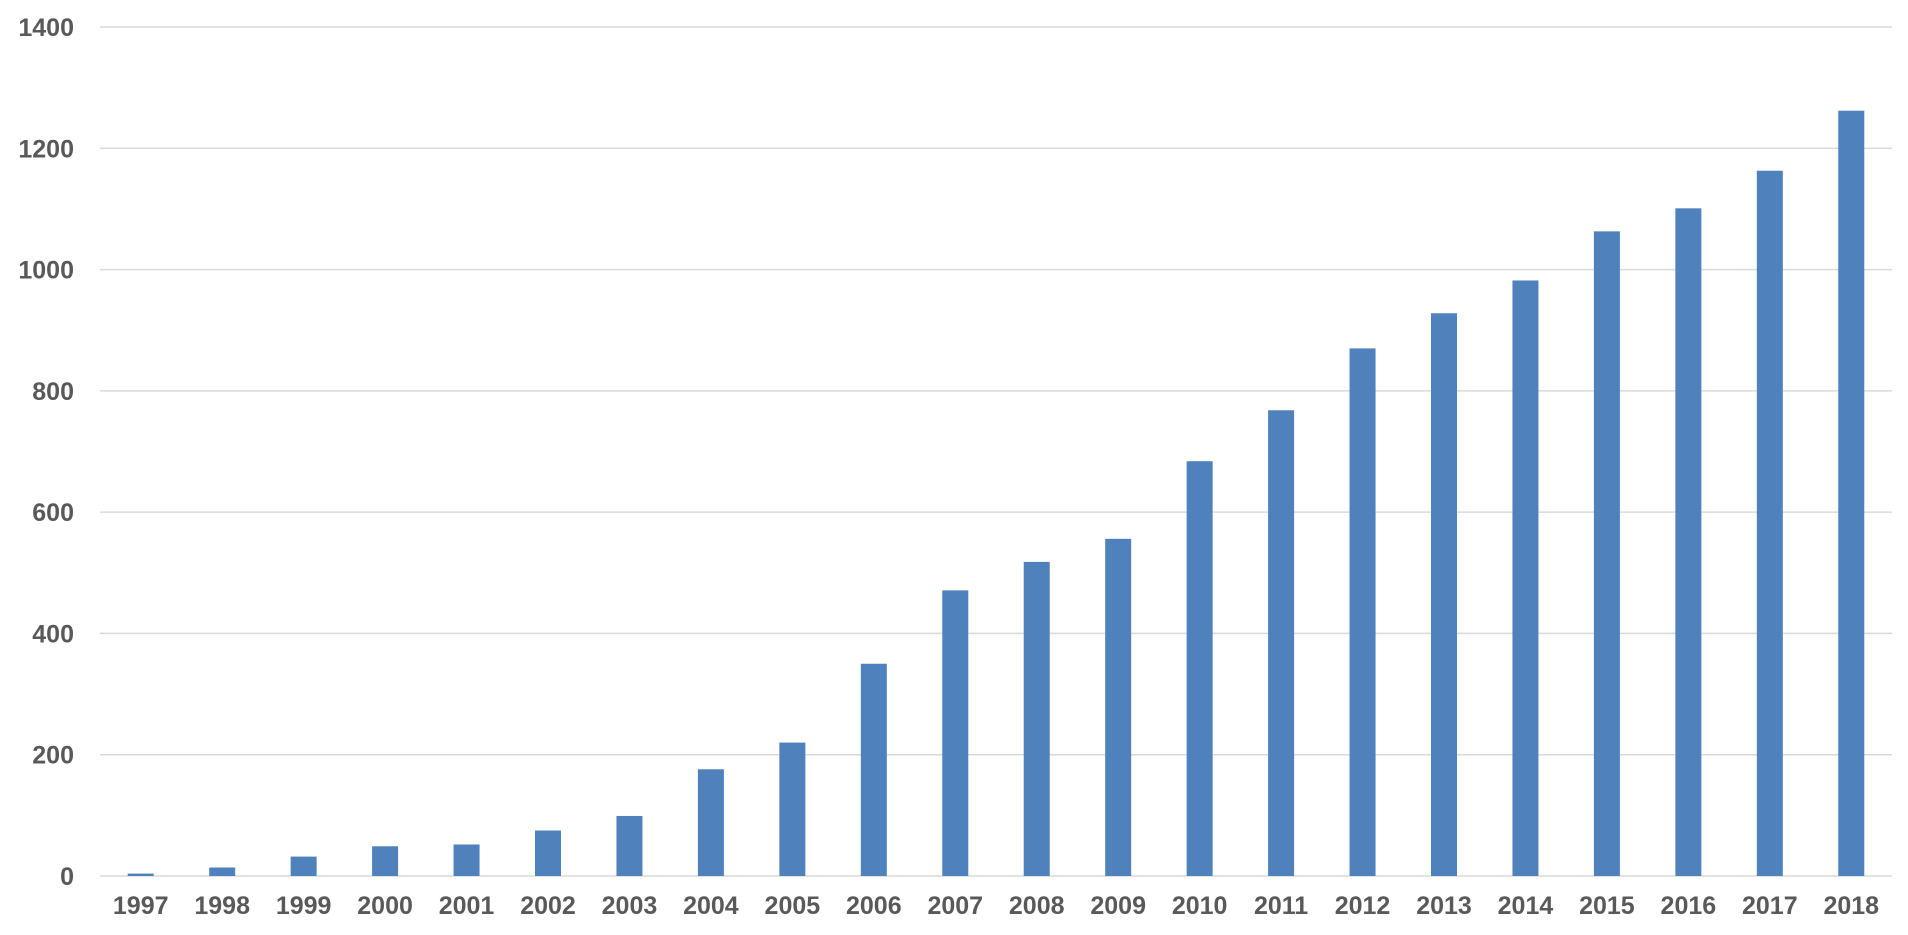 The width and height of the screenshot is (1908, 935). I want to click on y-axis-tick-labels: 0 200 400 600 800 1000 1200 1400, so click(46, 452).